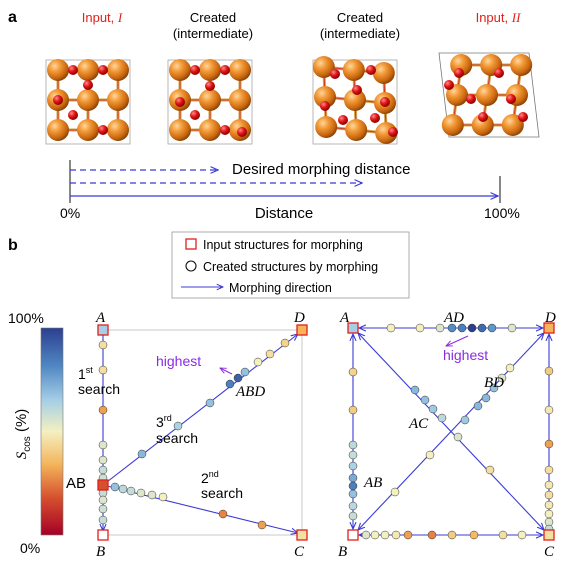 Image resolution: width=564 pixels, height=561 pixels. I want to click on caption-input-2-text: Input,, so click(494, 17).